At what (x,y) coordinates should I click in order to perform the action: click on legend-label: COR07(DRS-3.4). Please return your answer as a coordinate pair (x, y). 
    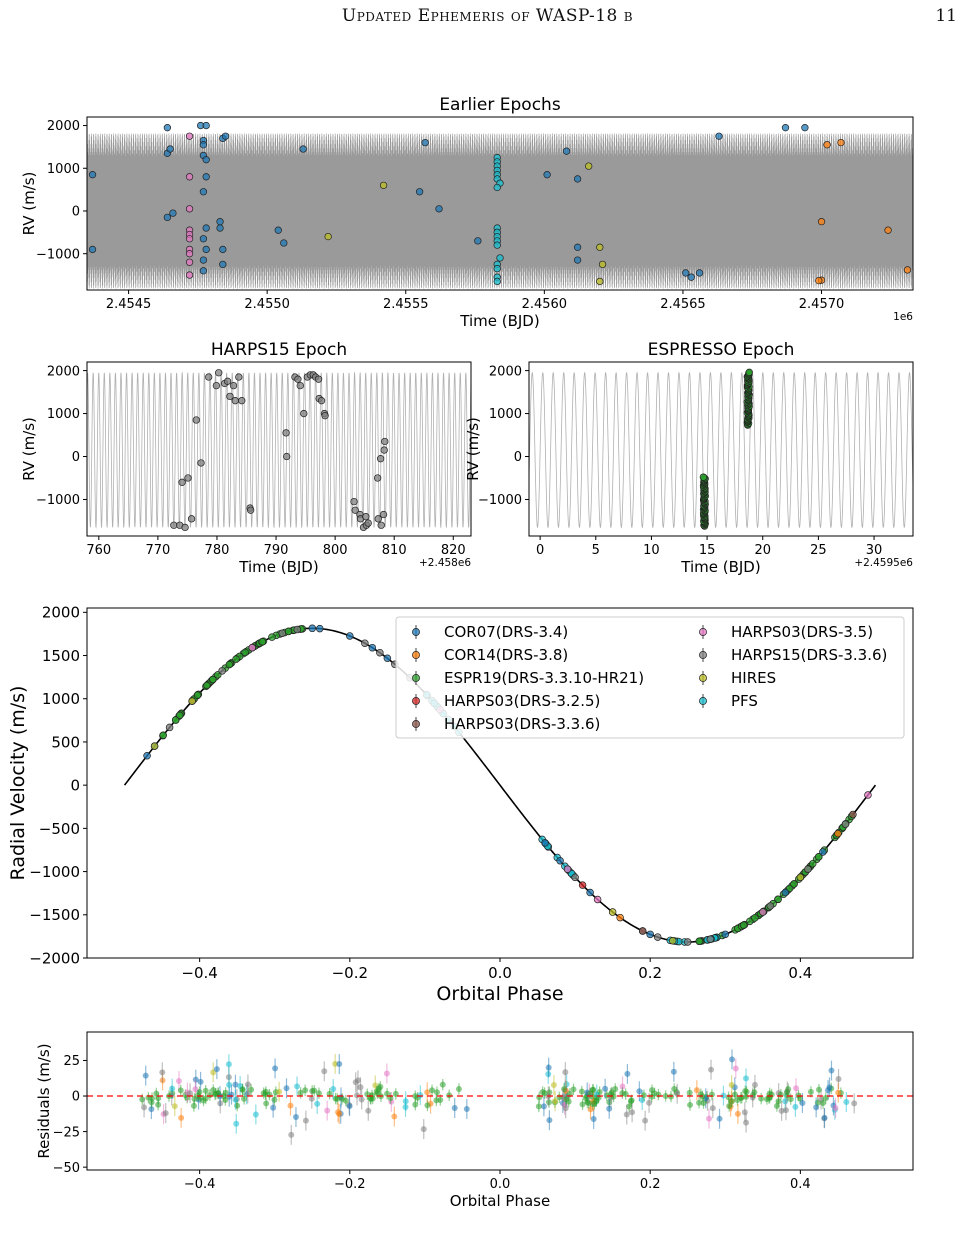
    Looking at the image, I should click on (506, 632).